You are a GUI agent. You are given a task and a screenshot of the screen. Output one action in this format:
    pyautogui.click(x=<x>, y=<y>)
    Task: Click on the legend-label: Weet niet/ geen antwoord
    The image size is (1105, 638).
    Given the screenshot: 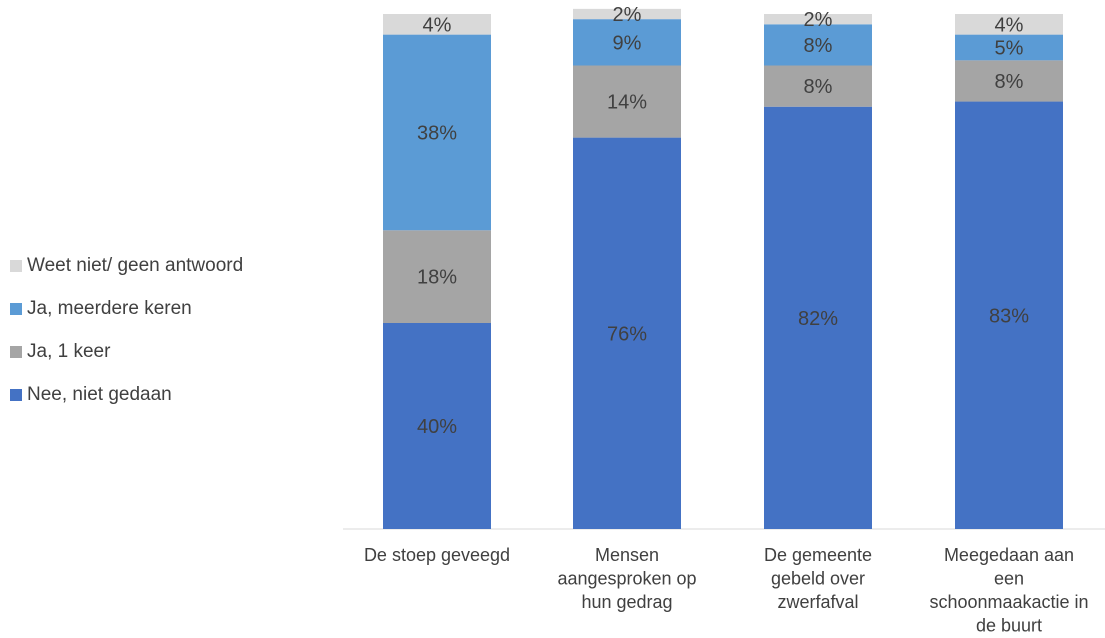 What is the action you would take?
    pyautogui.click(x=135, y=265)
    